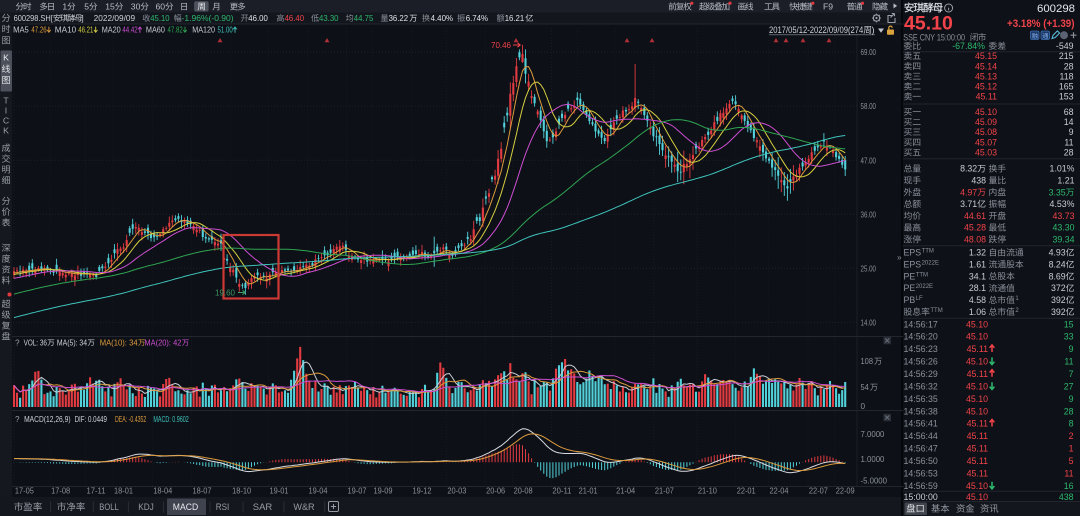  What do you see at coordinates (226, 29) in the screenshot?
I see `svg-text: 51.00` at bounding box center [226, 29].